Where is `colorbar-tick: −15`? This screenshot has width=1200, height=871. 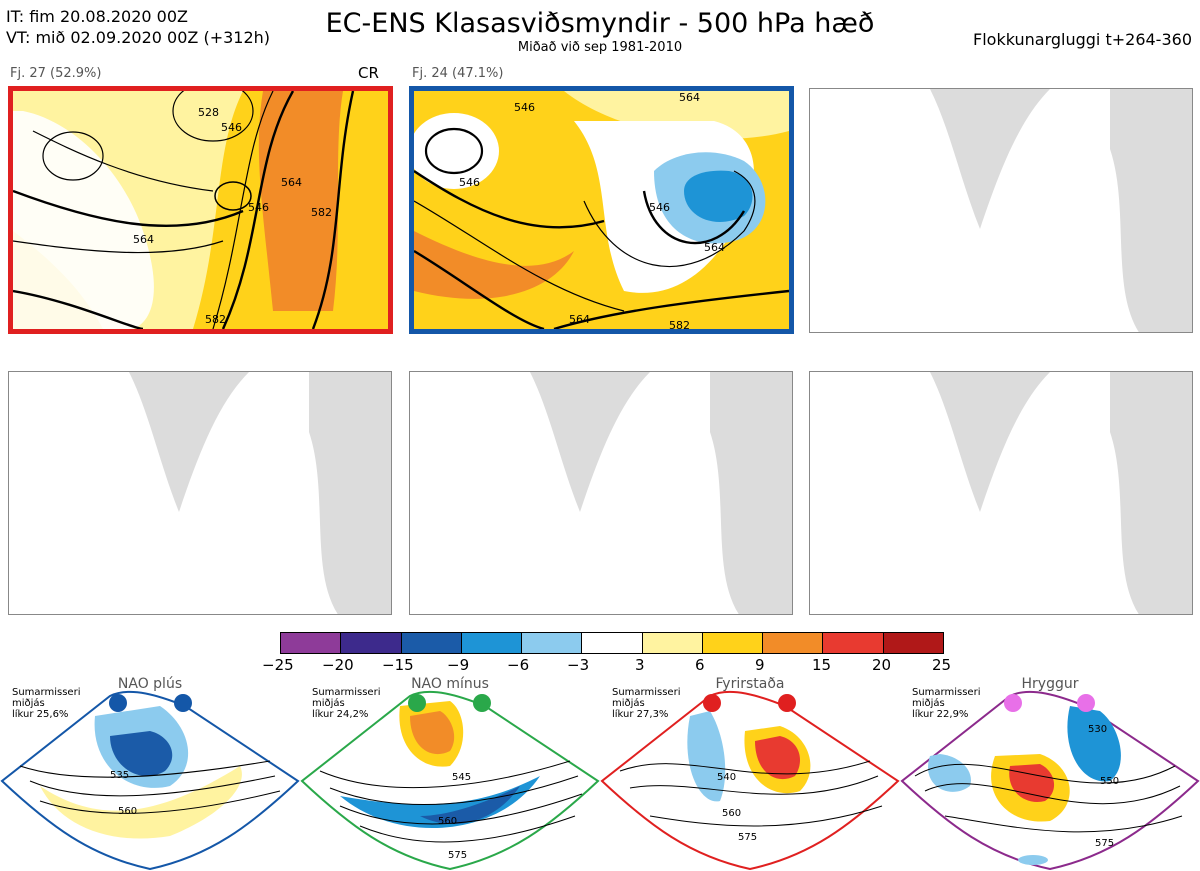 colorbar-tick: −15 is located at coordinates (398, 665).